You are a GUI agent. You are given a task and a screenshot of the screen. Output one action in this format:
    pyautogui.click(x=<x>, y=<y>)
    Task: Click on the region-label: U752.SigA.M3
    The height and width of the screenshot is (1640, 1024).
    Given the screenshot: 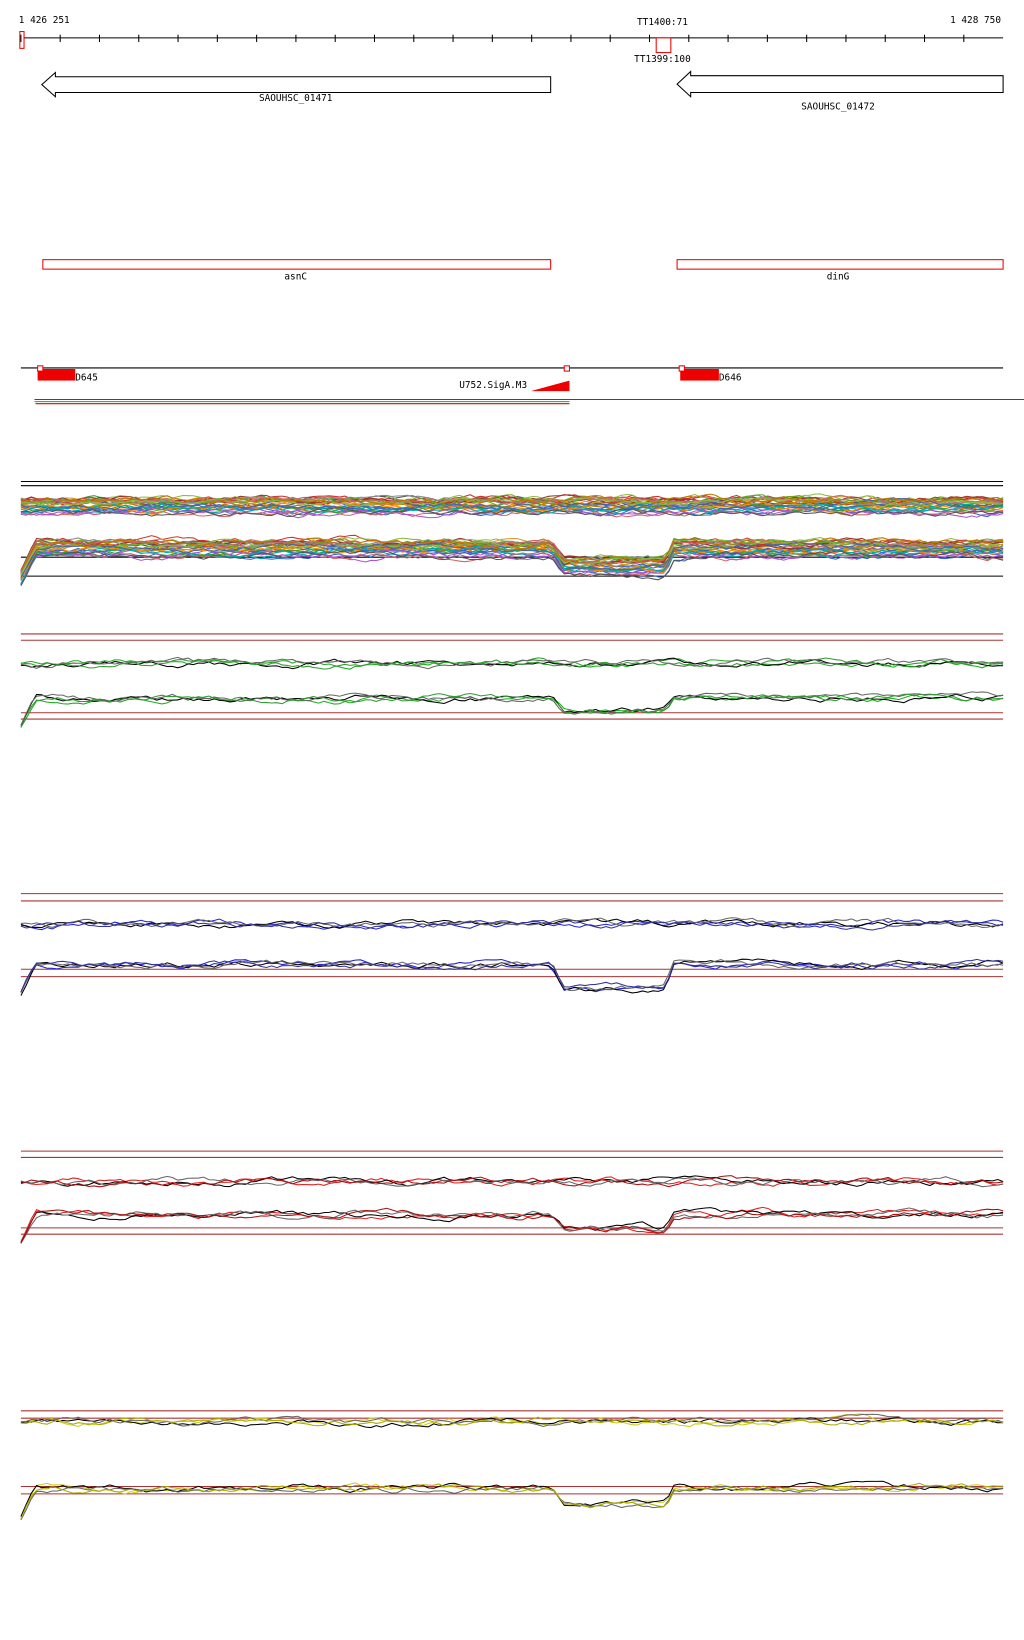 What is the action you would take?
    pyautogui.click(x=493, y=385)
    